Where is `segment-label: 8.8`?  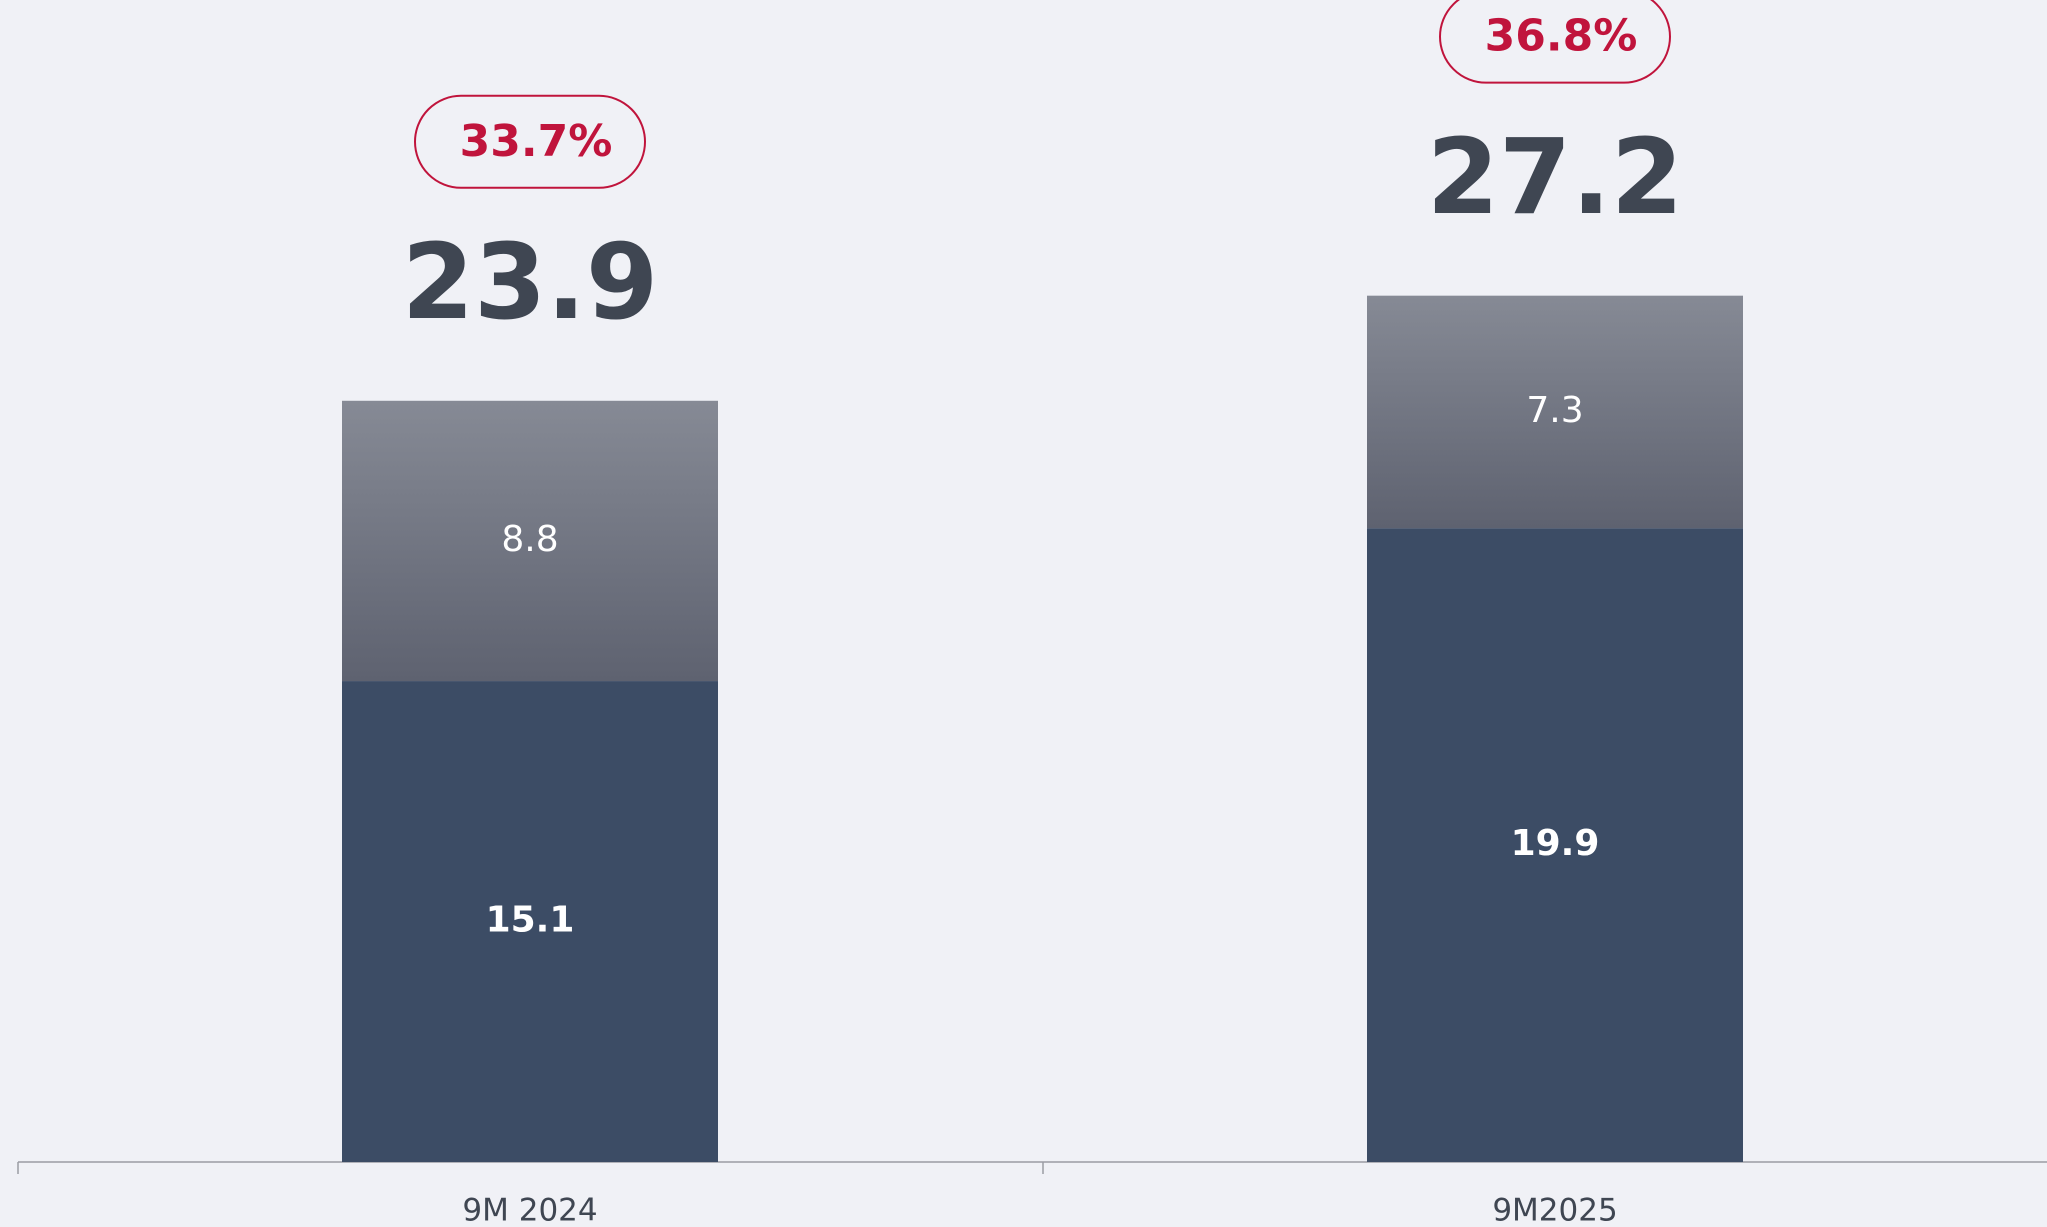
segment-label: 8.8 is located at coordinates (529, 539).